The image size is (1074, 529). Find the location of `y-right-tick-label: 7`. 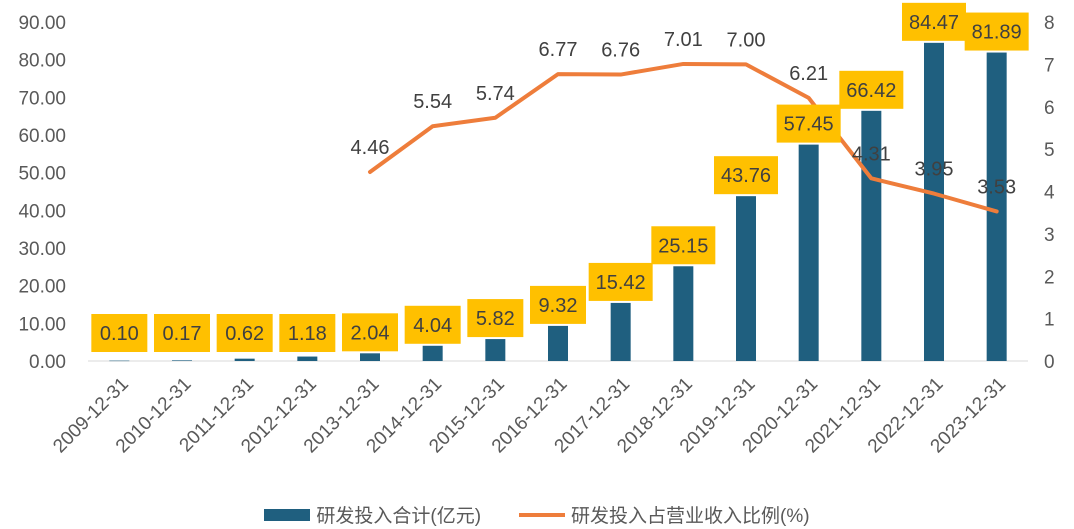

y-right-tick-label: 7 is located at coordinates (1049, 65).